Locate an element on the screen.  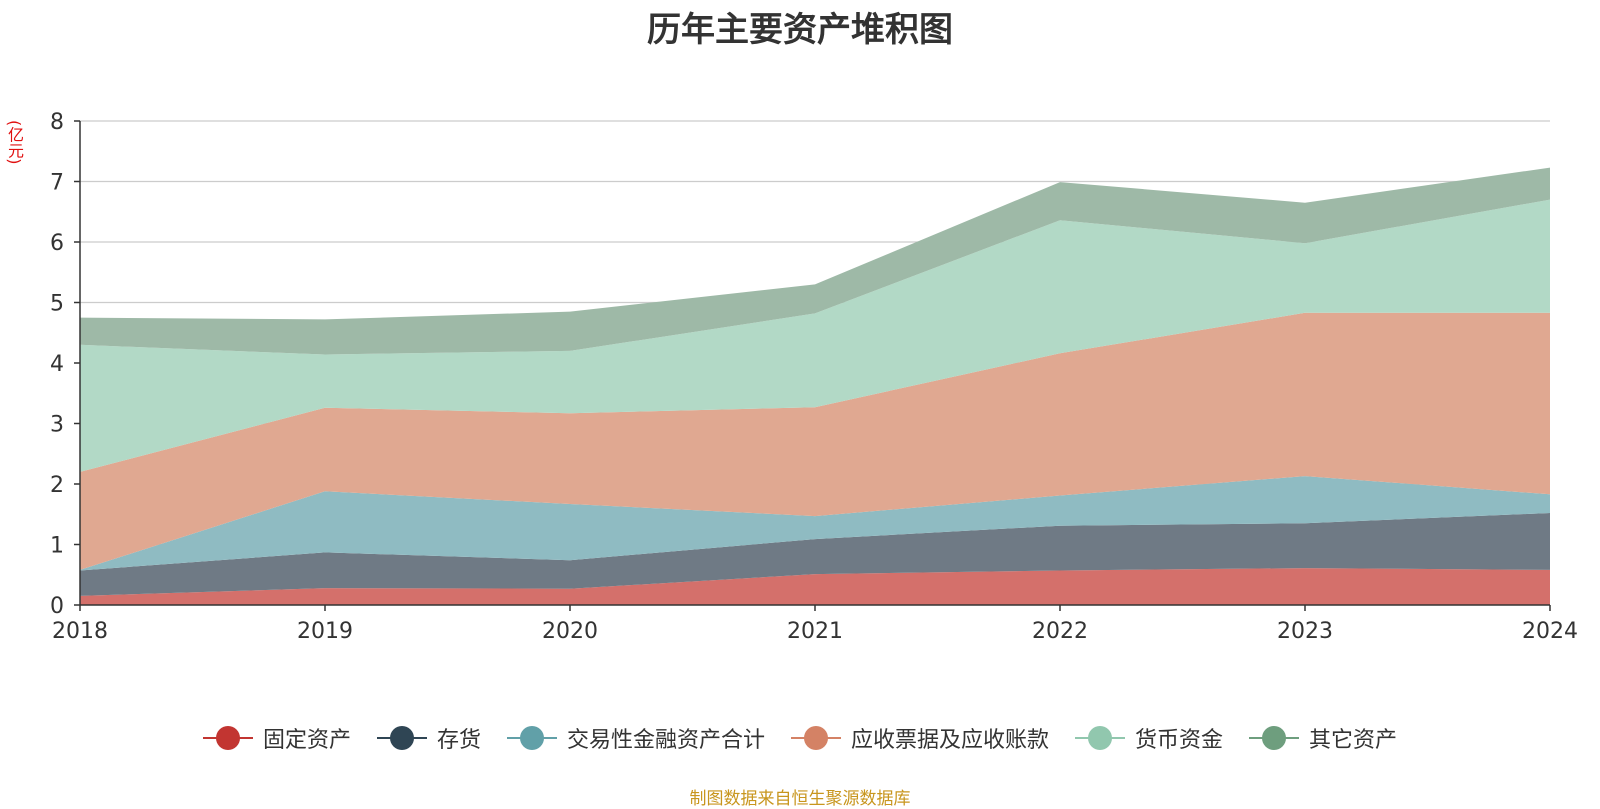
legend-item-trading-financial-assets: 交易性金融资产合计 is located at coordinates (635, 738).